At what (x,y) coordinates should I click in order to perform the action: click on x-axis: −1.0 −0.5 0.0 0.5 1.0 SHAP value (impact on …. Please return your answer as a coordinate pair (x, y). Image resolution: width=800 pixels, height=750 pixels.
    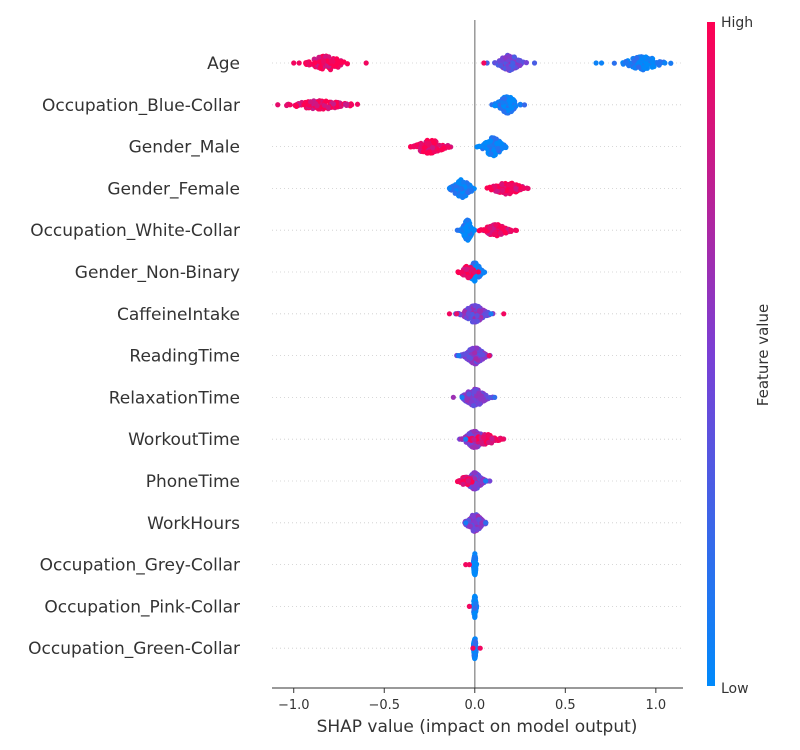
    Looking at the image, I should click on (477, 712).